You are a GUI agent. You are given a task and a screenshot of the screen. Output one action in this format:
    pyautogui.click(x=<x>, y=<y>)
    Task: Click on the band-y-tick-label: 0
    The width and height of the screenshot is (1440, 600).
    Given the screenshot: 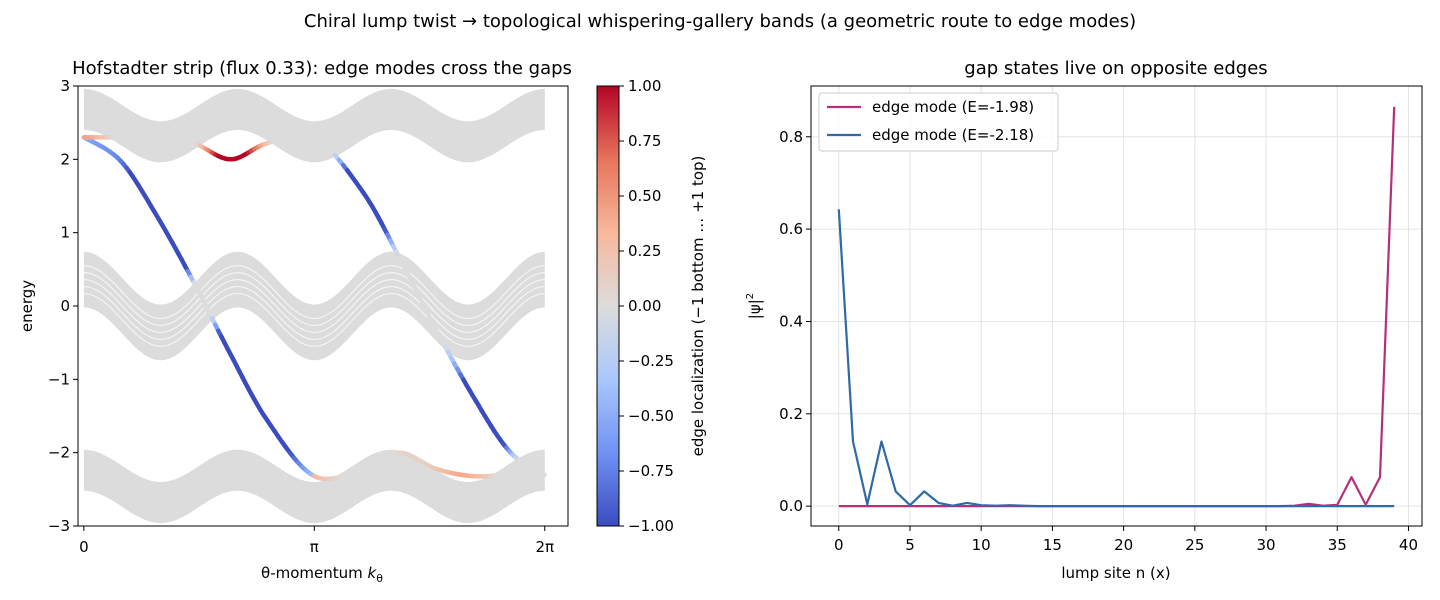 What is the action you would take?
    pyautogui.click(x=65, y=306)
    